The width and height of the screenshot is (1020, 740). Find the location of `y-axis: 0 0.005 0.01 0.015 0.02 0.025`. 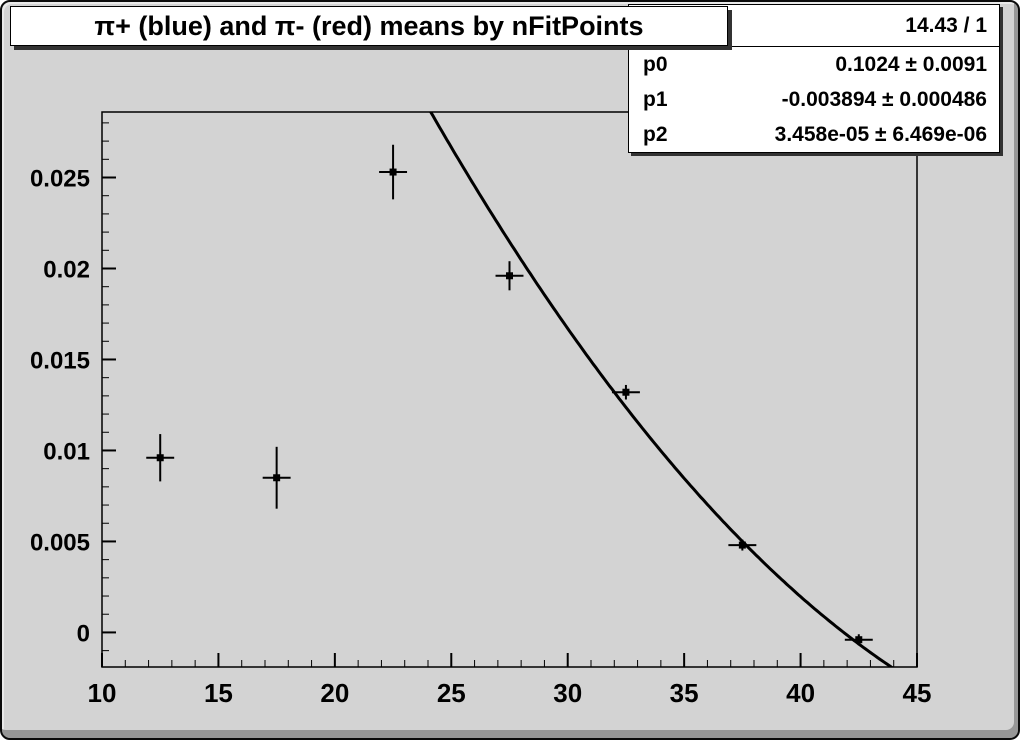

y-axis: 0 0.005 0.01 0.015 0.02 0.025 is located at coordinates (73, 387).